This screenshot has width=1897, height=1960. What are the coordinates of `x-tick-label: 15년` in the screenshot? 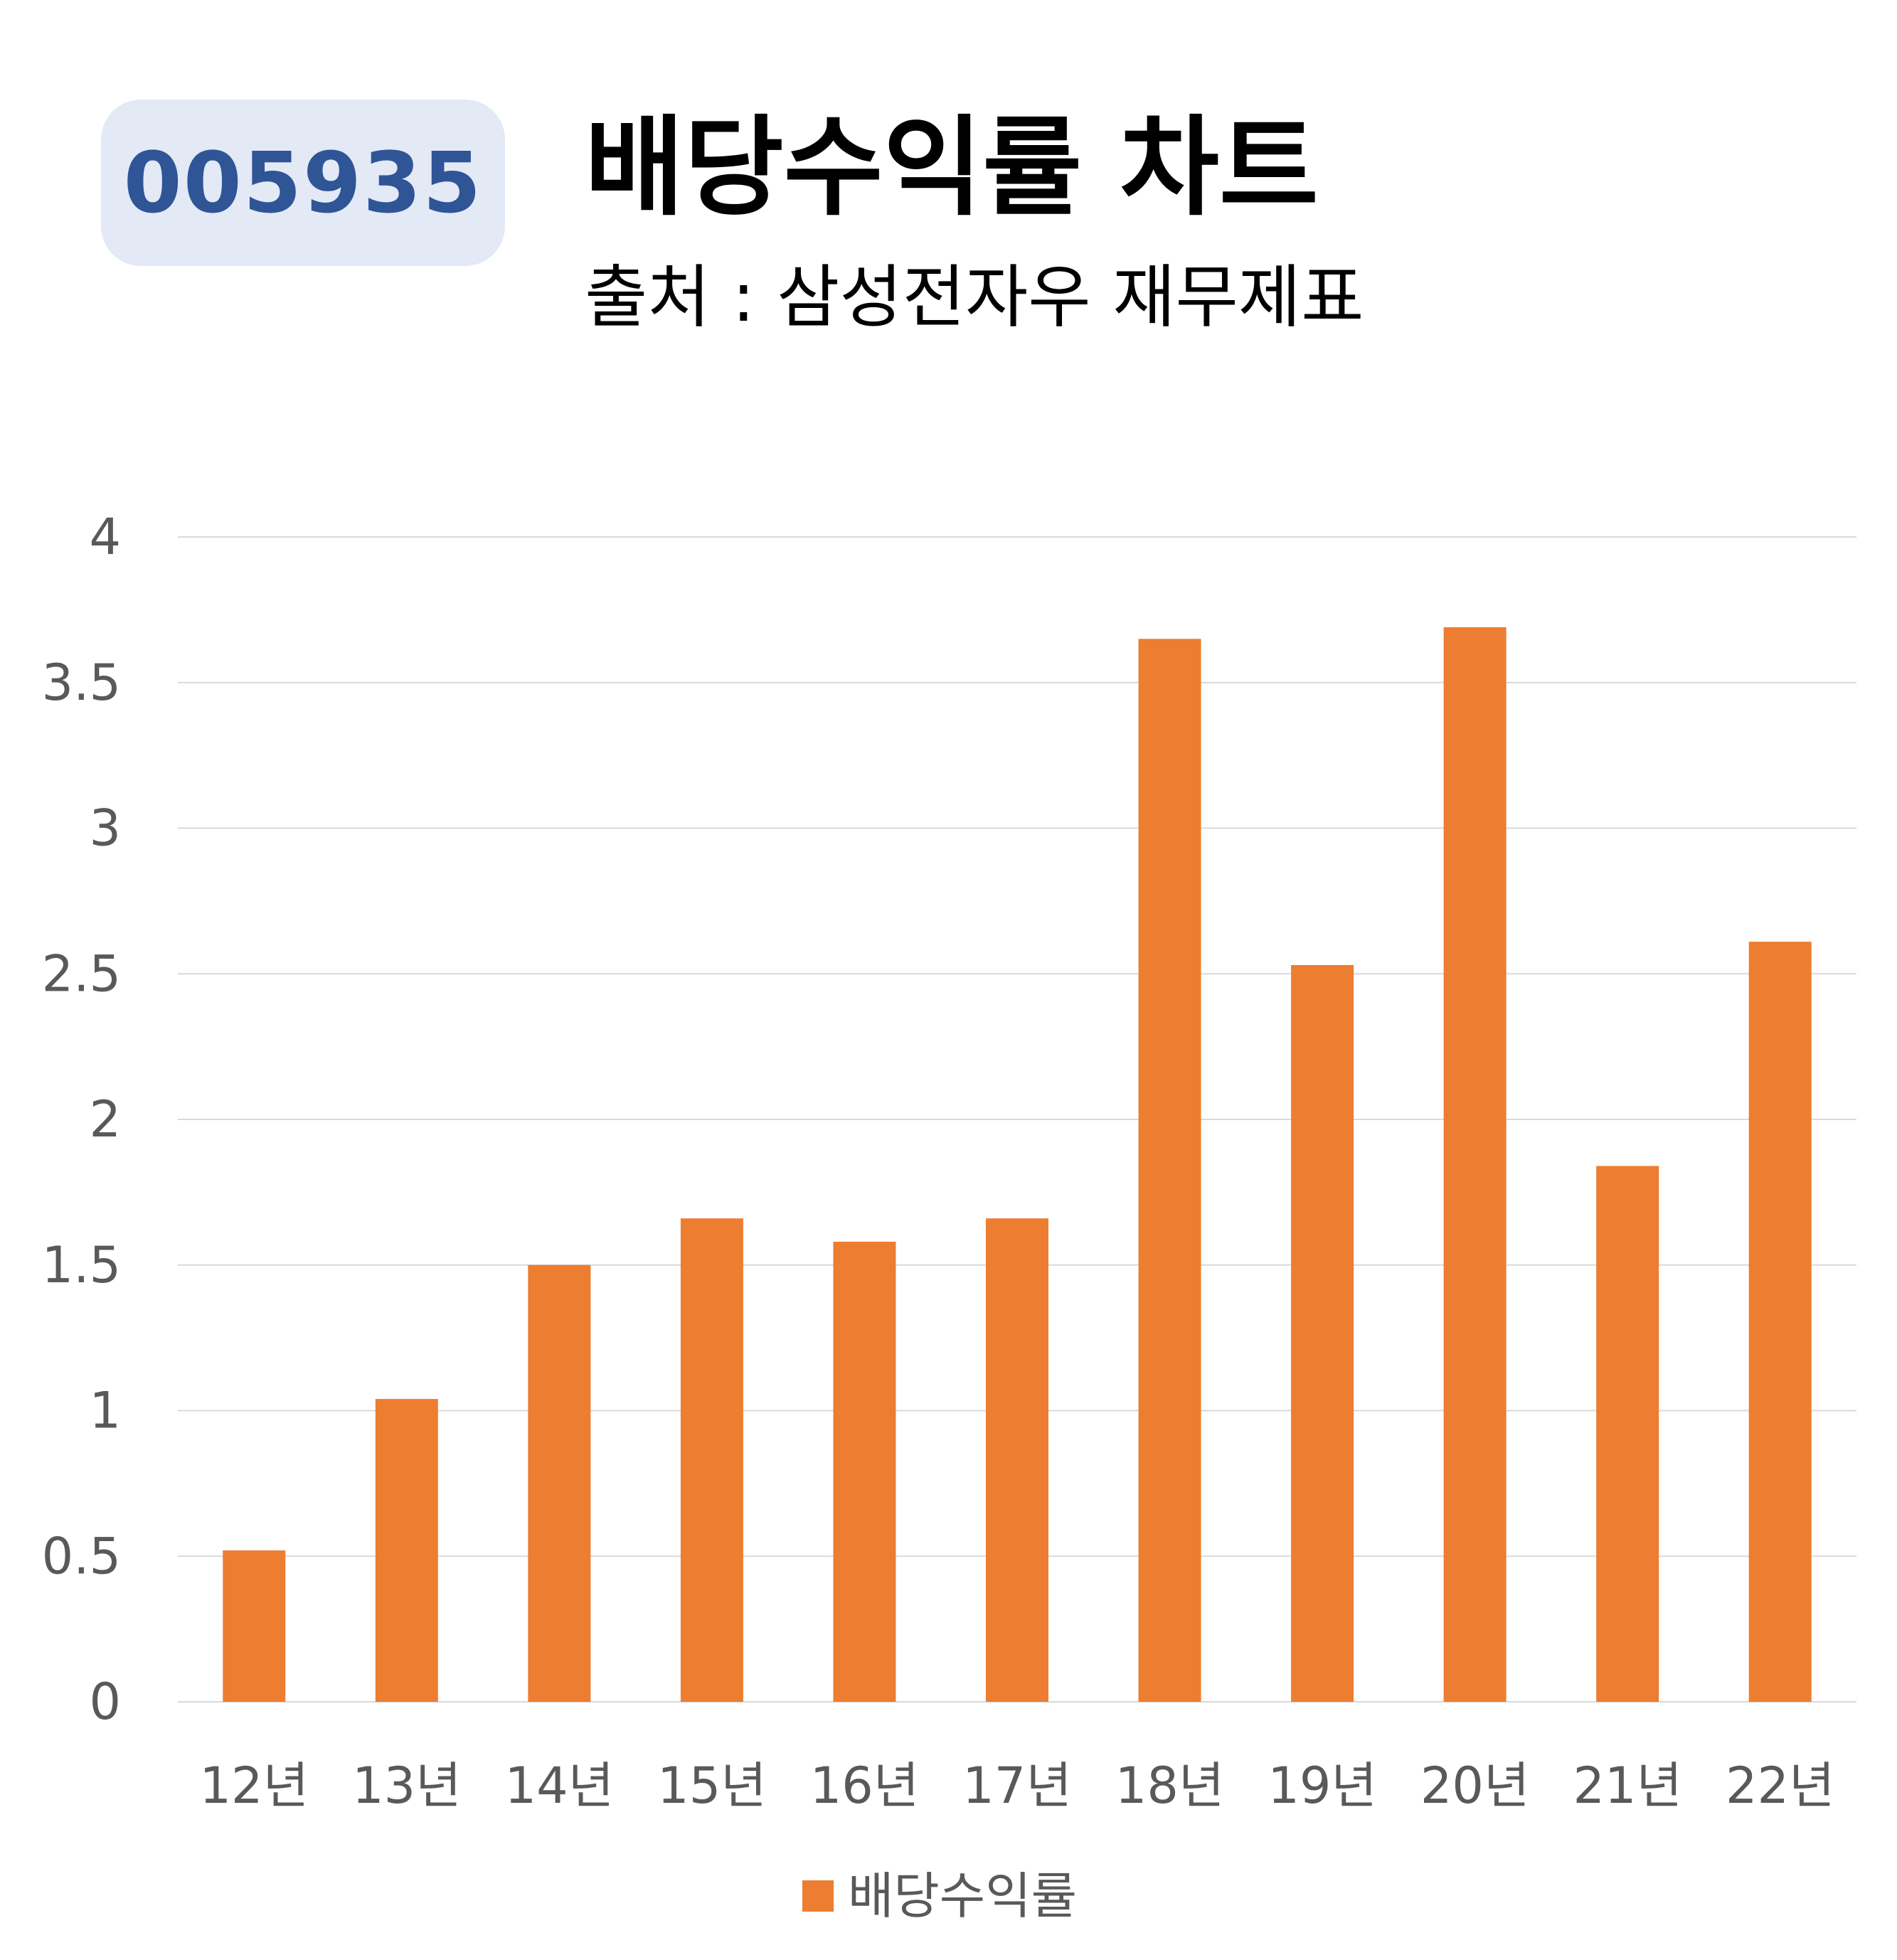 It's located at (712, 1786).